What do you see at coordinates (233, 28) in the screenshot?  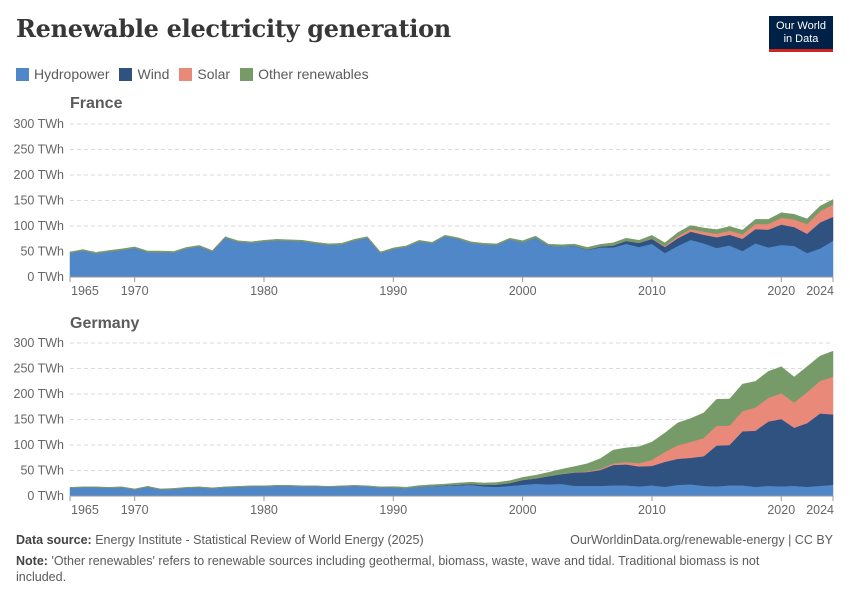 I see `page-title: Renewable electricity generation` at bounding box center [233, 28].